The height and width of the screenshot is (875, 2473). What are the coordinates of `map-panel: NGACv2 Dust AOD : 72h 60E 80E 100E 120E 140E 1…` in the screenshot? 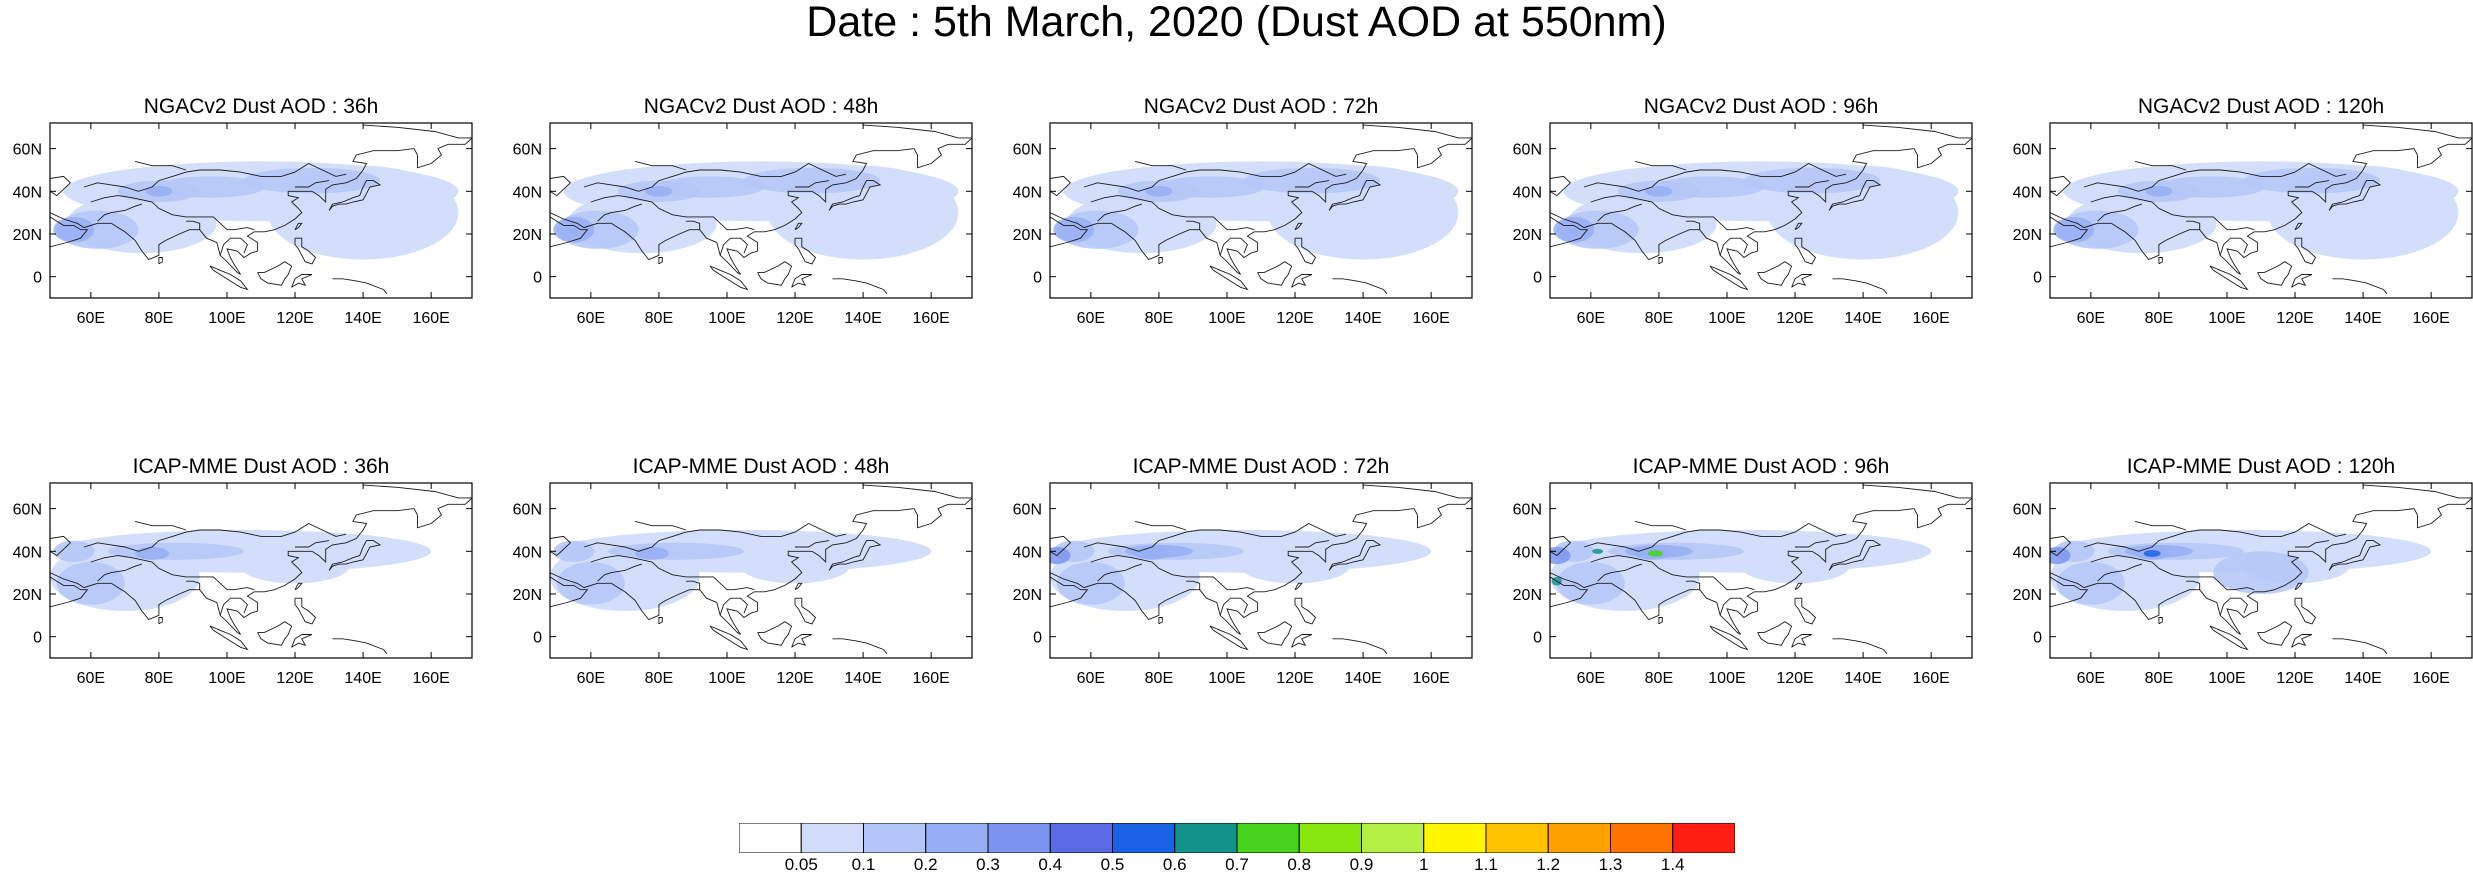 It's located at (1243, 211).